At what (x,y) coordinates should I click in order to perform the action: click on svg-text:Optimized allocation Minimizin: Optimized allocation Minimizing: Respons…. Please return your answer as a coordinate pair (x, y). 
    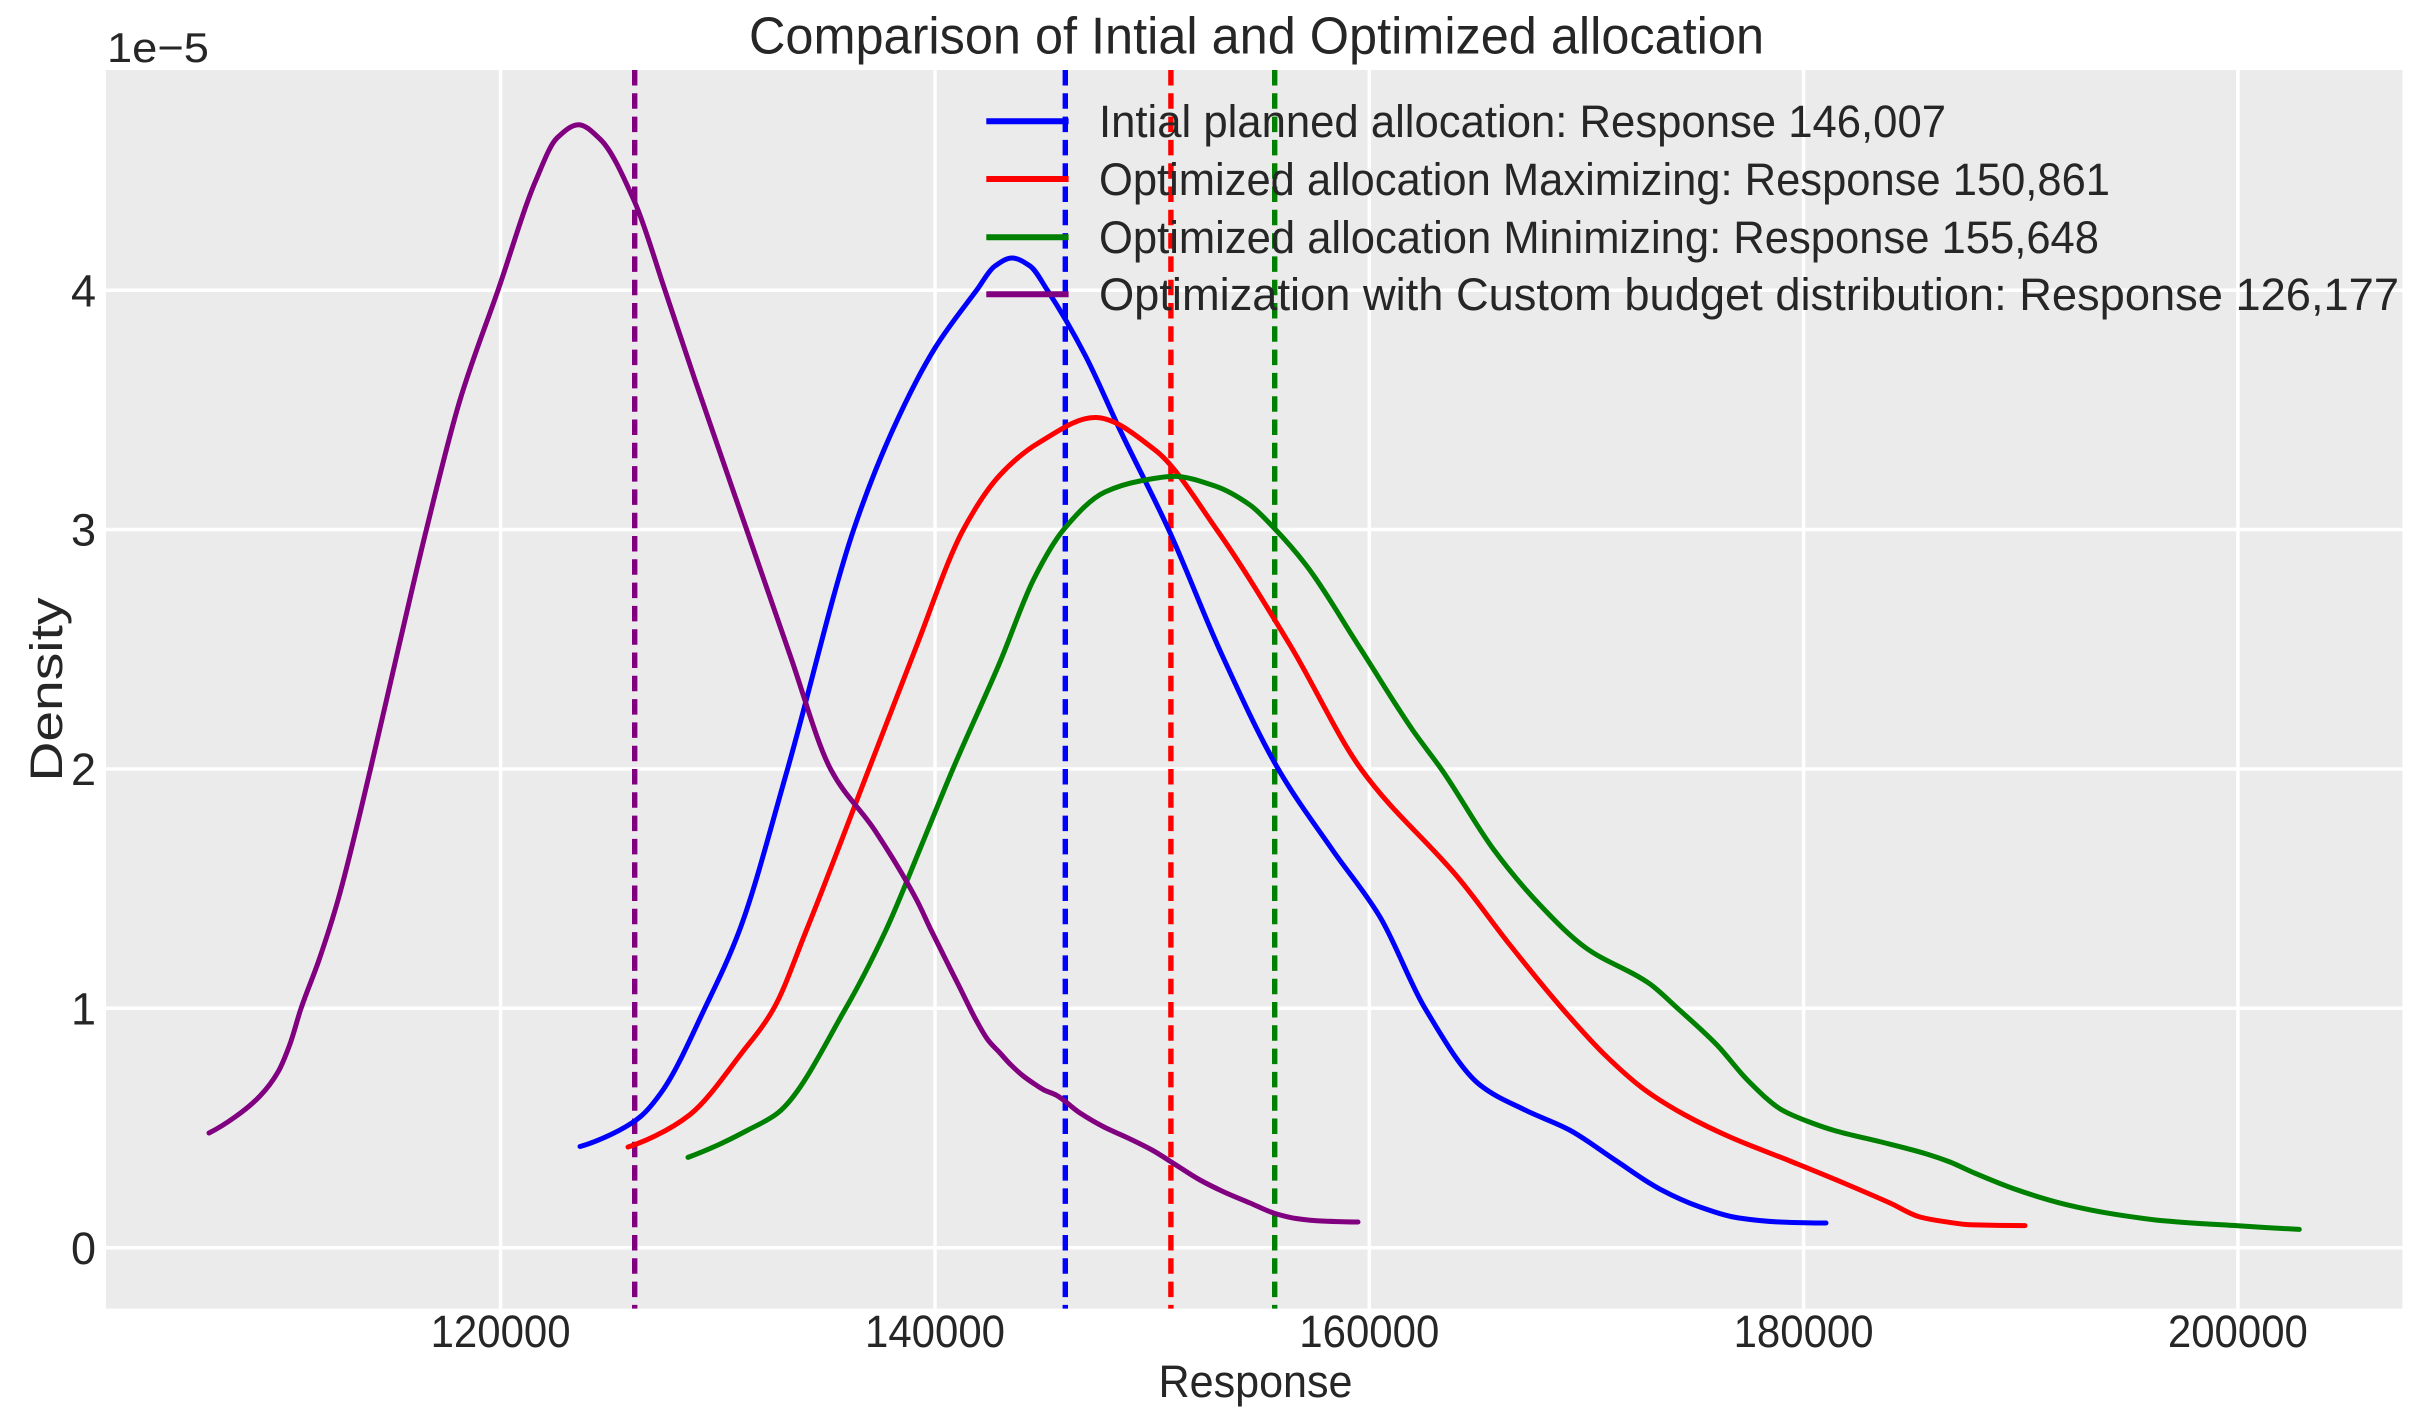
    Looking at the image, I should click on (1599, 237).